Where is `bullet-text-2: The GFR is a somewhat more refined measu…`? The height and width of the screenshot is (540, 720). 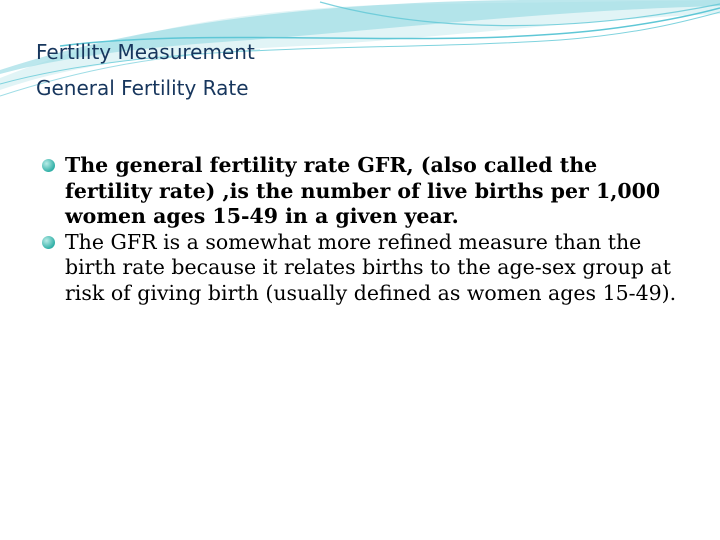
bullet-text-2: The GFR is a somewhat more refined measu… is located at coordinates (371, 267).